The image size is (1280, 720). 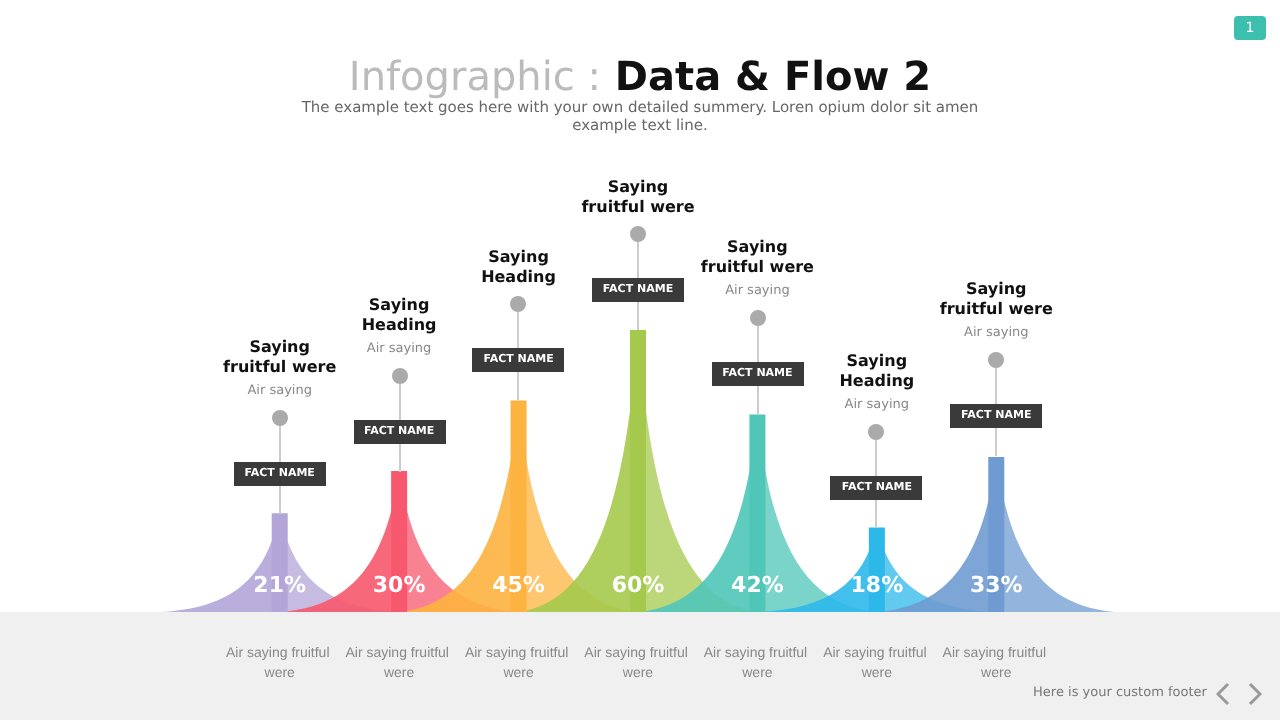 I want to click on data-label: 30%, so click(x=399, y=585).